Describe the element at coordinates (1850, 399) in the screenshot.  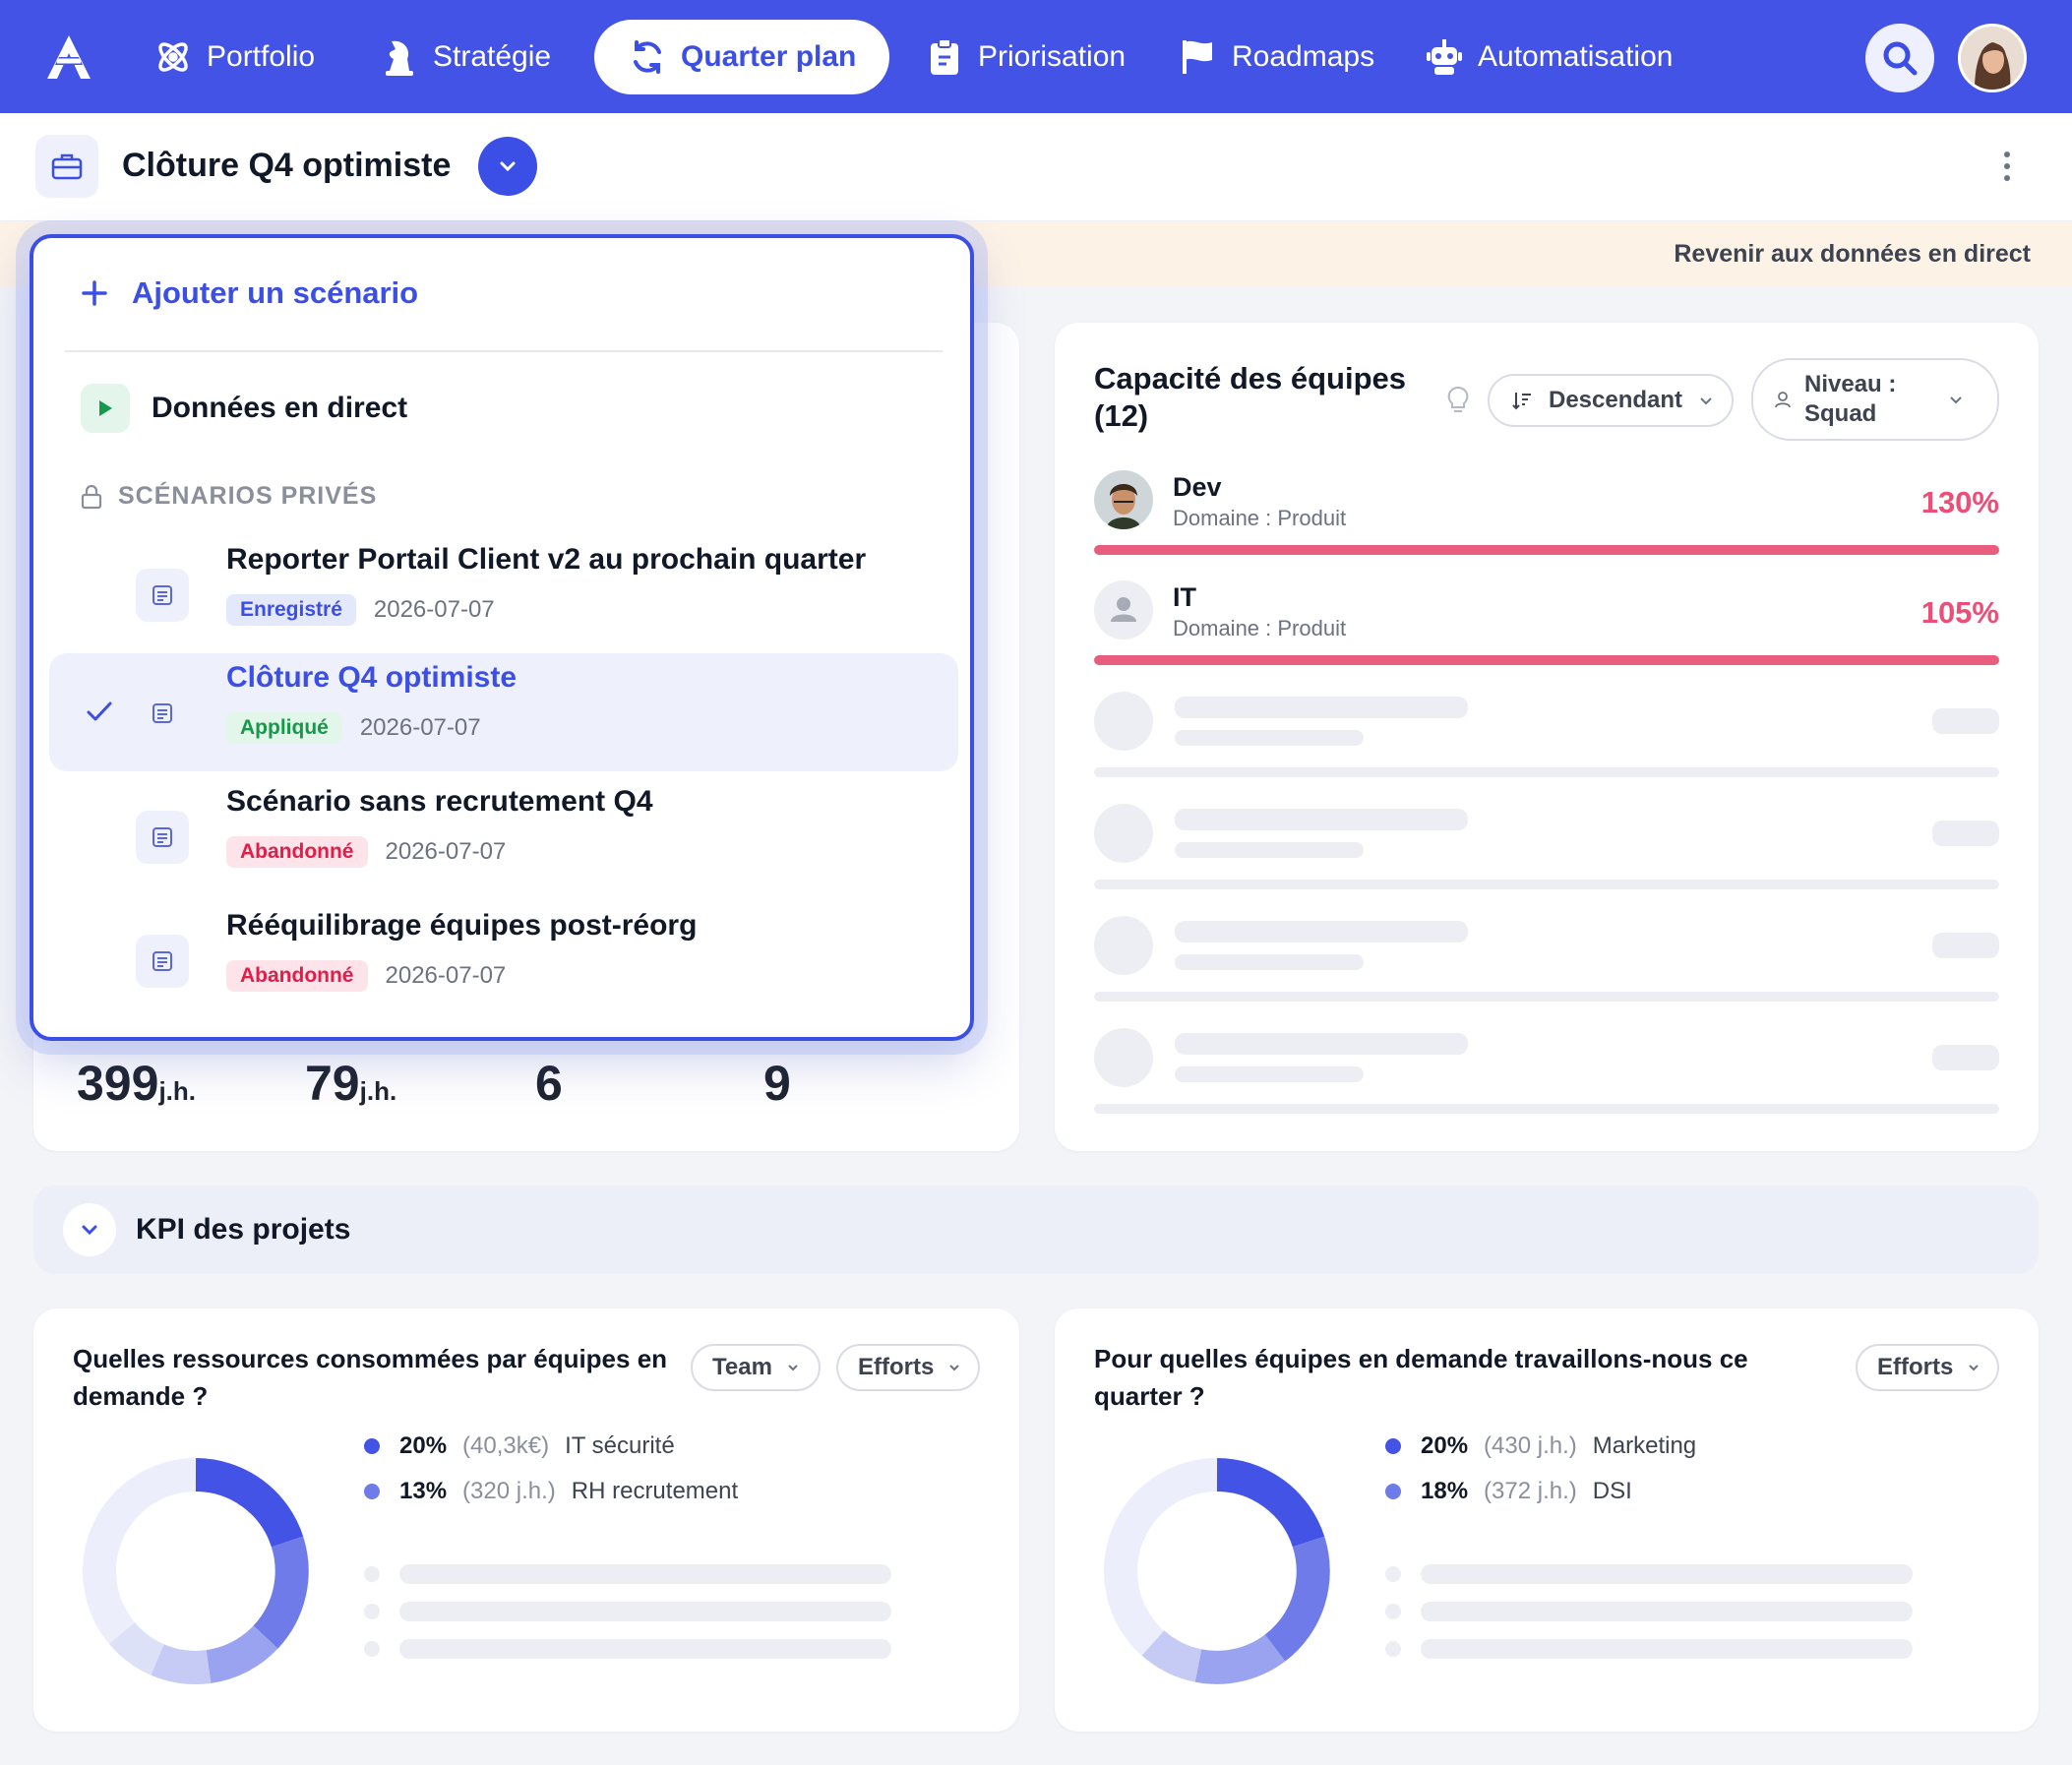
I see `level-label: Niveau : Squad` at that location.